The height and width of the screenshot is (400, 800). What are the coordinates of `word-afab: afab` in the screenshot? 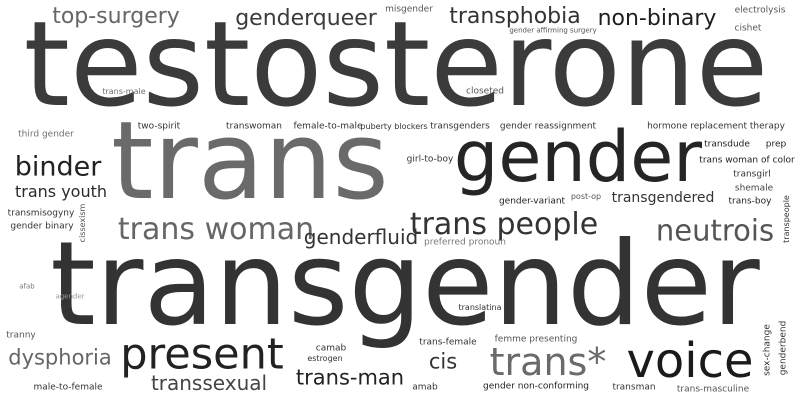 It's located at (27, 286).